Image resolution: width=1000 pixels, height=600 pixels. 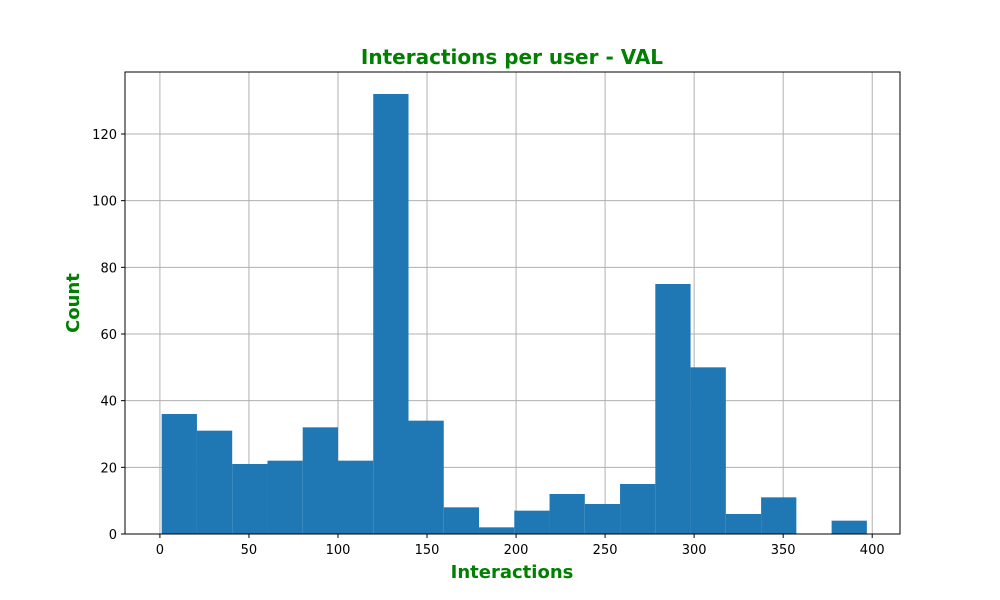 What do you see at coordinates (108, 268) in the screenshot?
I see `y-tick-label: 80` at bounding box center [108, 268].